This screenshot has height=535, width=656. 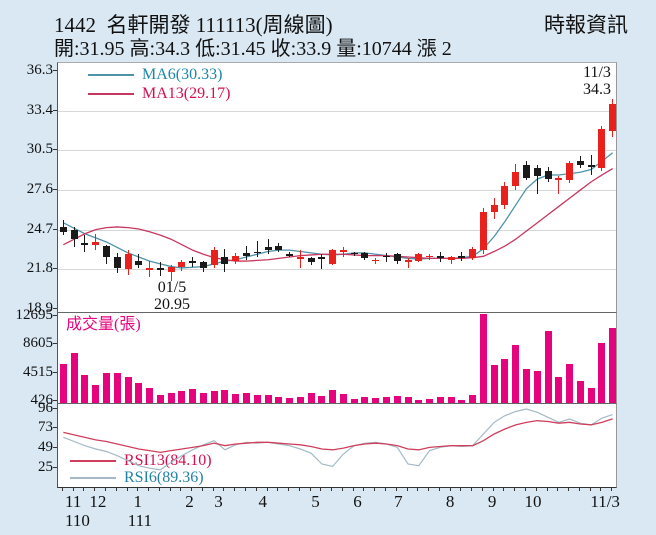 What do you see at coordinates (398, 501) in the screenshot?
I see `month-label: 7` at bounding box center [398, 501].